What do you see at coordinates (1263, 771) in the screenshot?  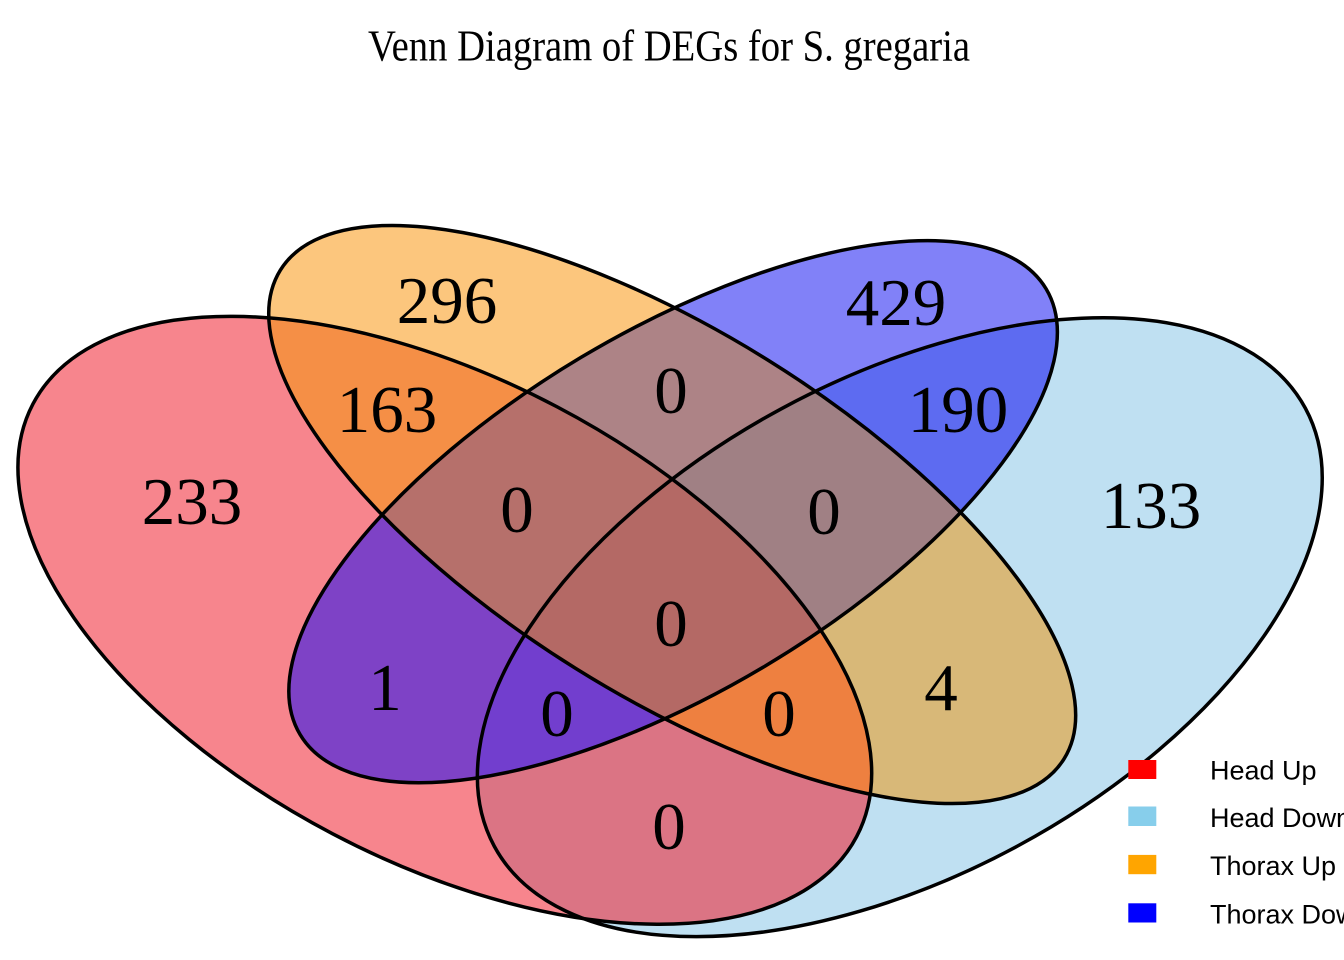 I see `svg-text: Head Up` at bounding box center [1263, 771].